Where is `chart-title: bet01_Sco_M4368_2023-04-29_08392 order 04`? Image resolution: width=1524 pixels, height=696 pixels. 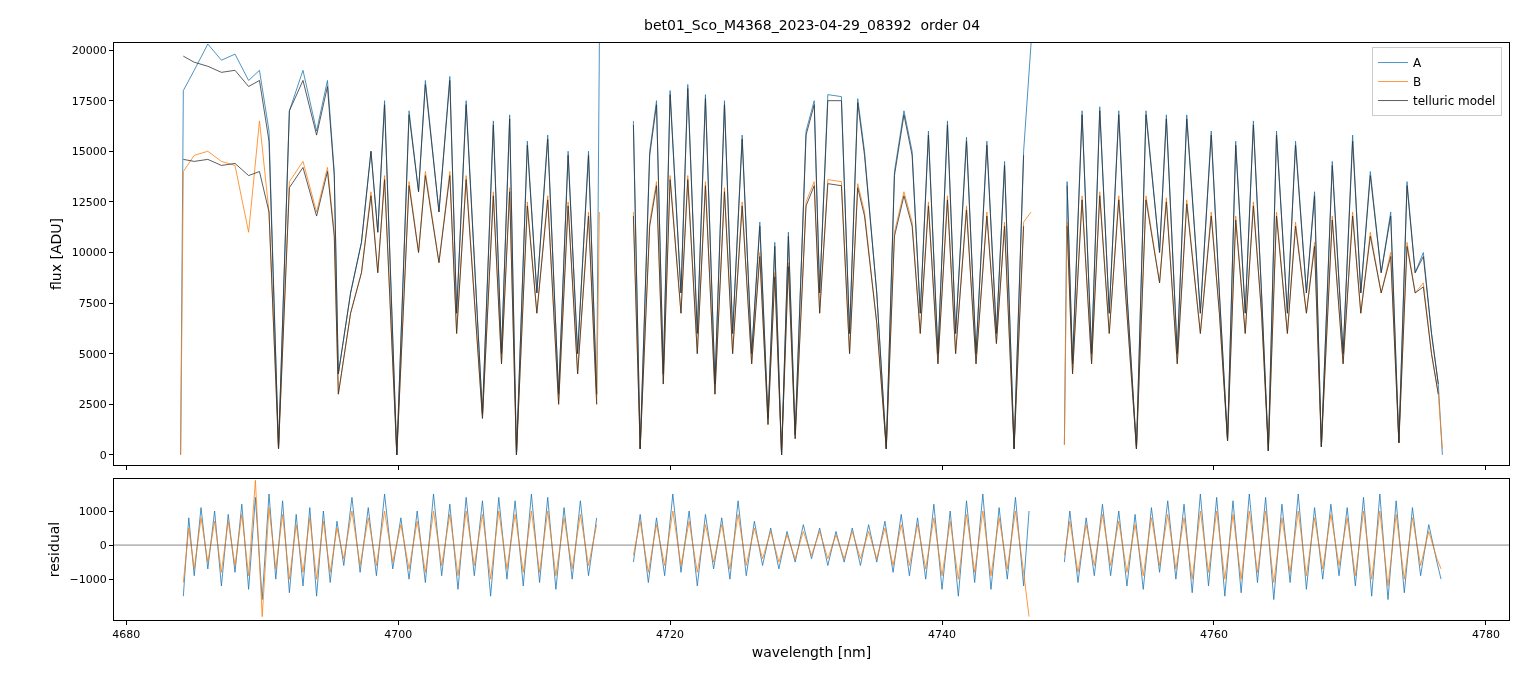 chart-title: bet01_Sco_M4368_2023-04-29_08392 order 04 is located at coordinates (812, 25).